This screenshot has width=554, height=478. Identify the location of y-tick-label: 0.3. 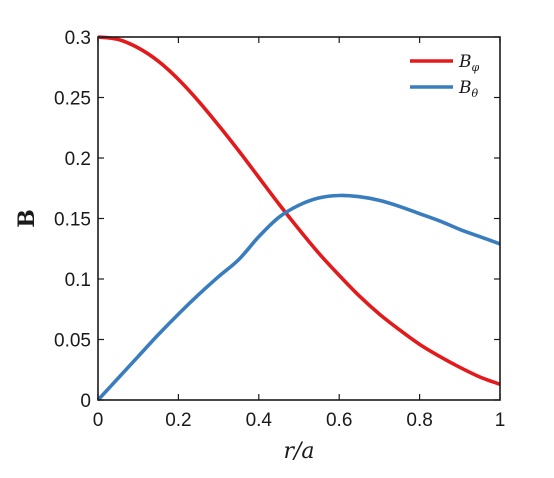
(78, 38).